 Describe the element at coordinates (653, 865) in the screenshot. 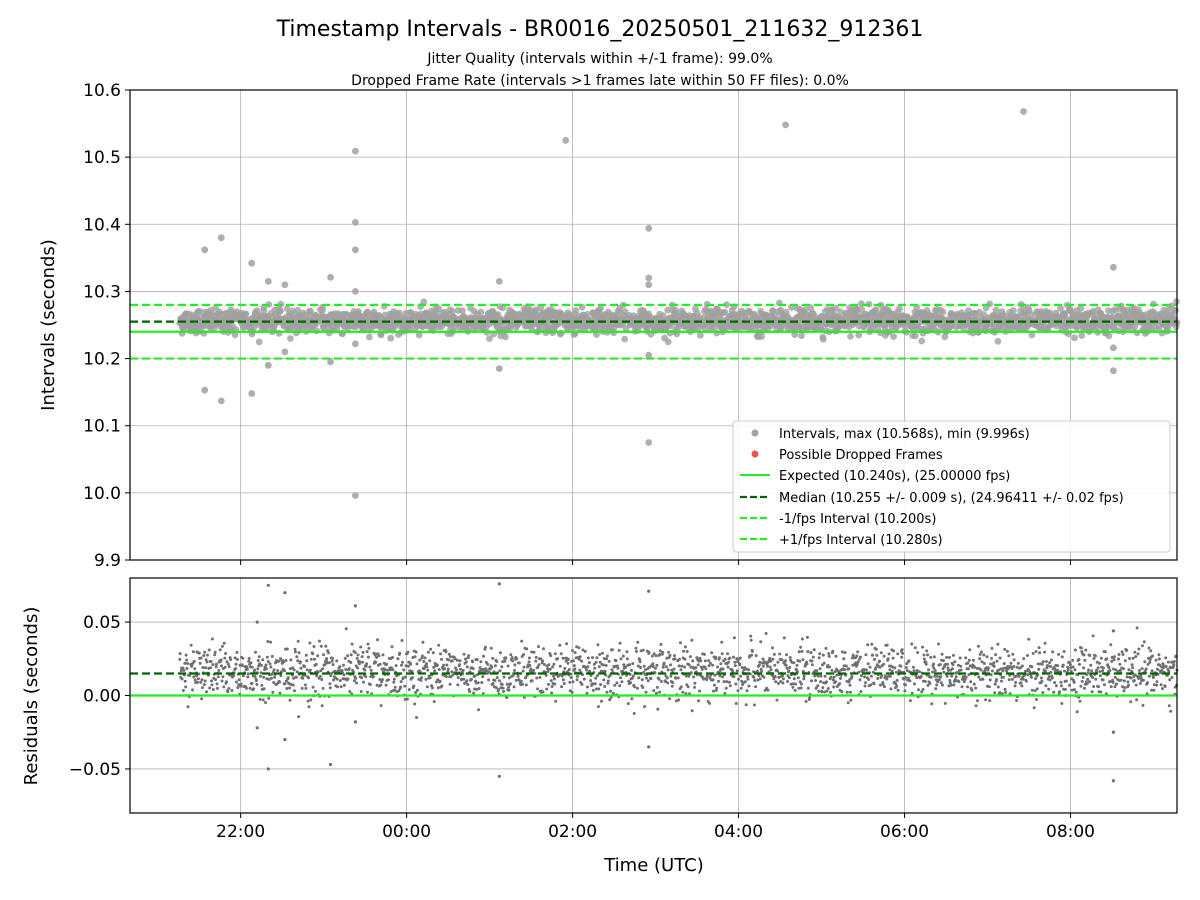

I see `x-axis-label: Time (UTC)` at that location.